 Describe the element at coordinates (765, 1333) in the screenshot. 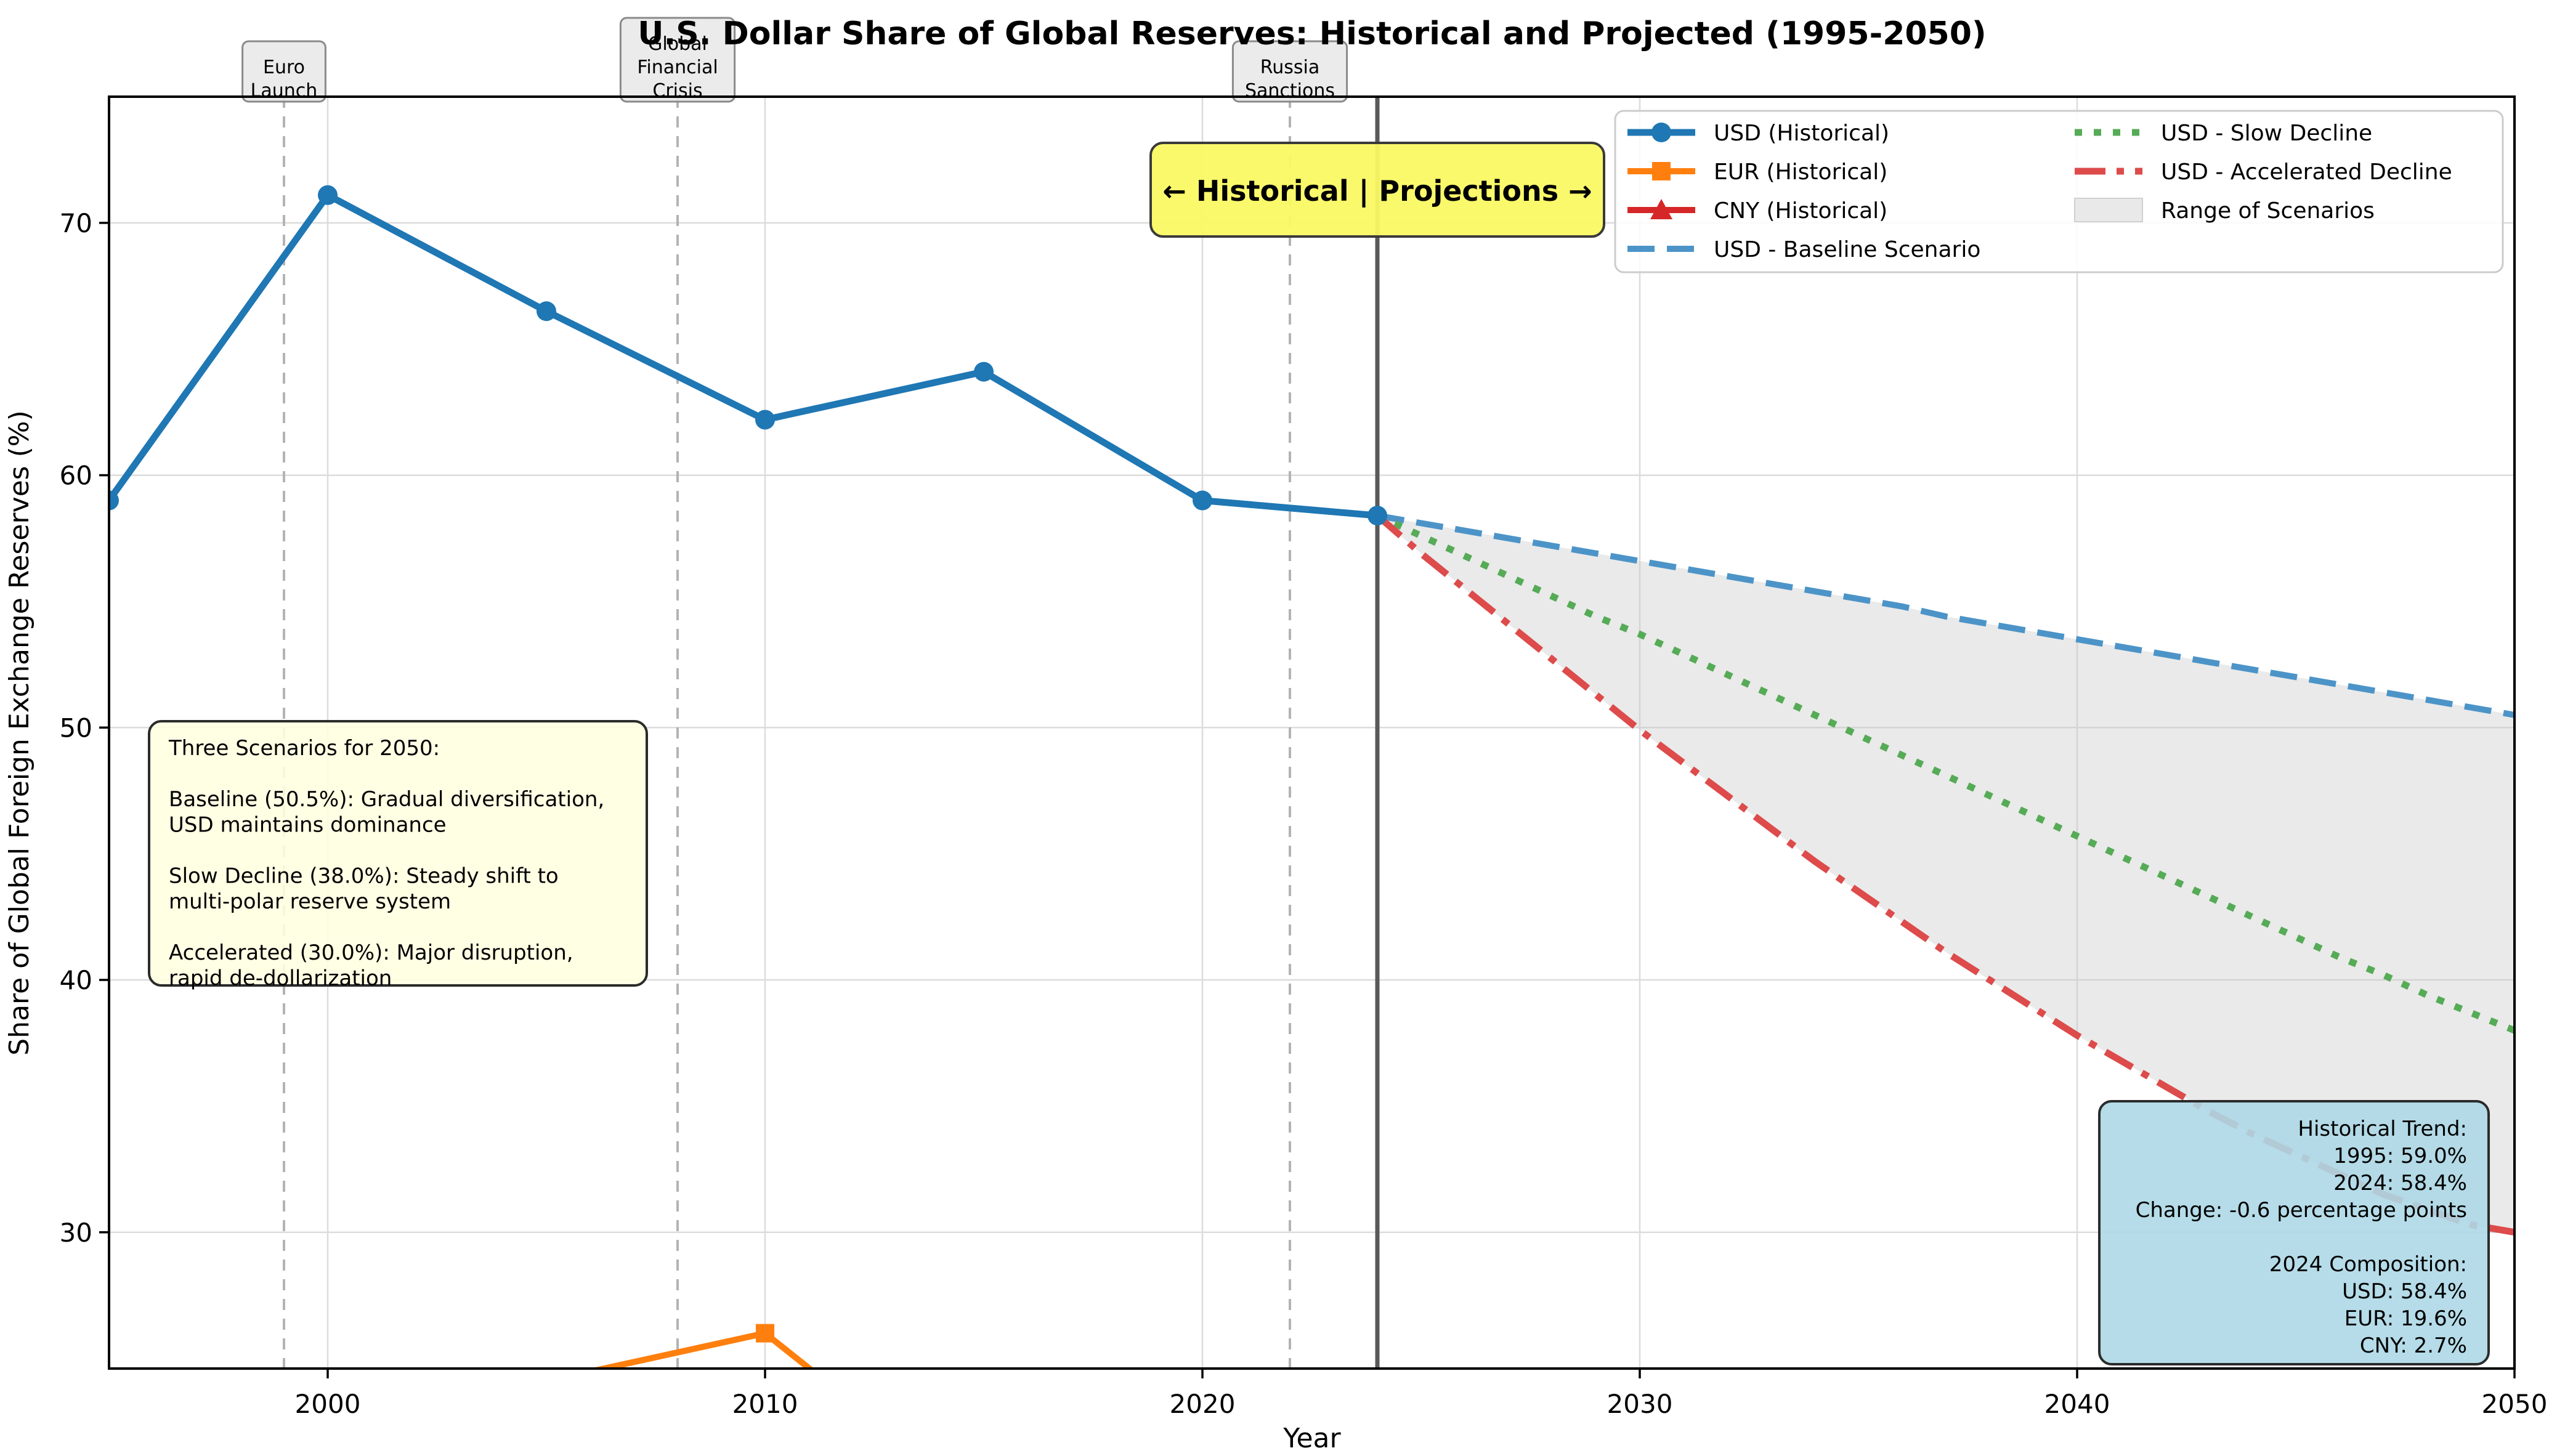

I see `eur-marker-2010` at that location.